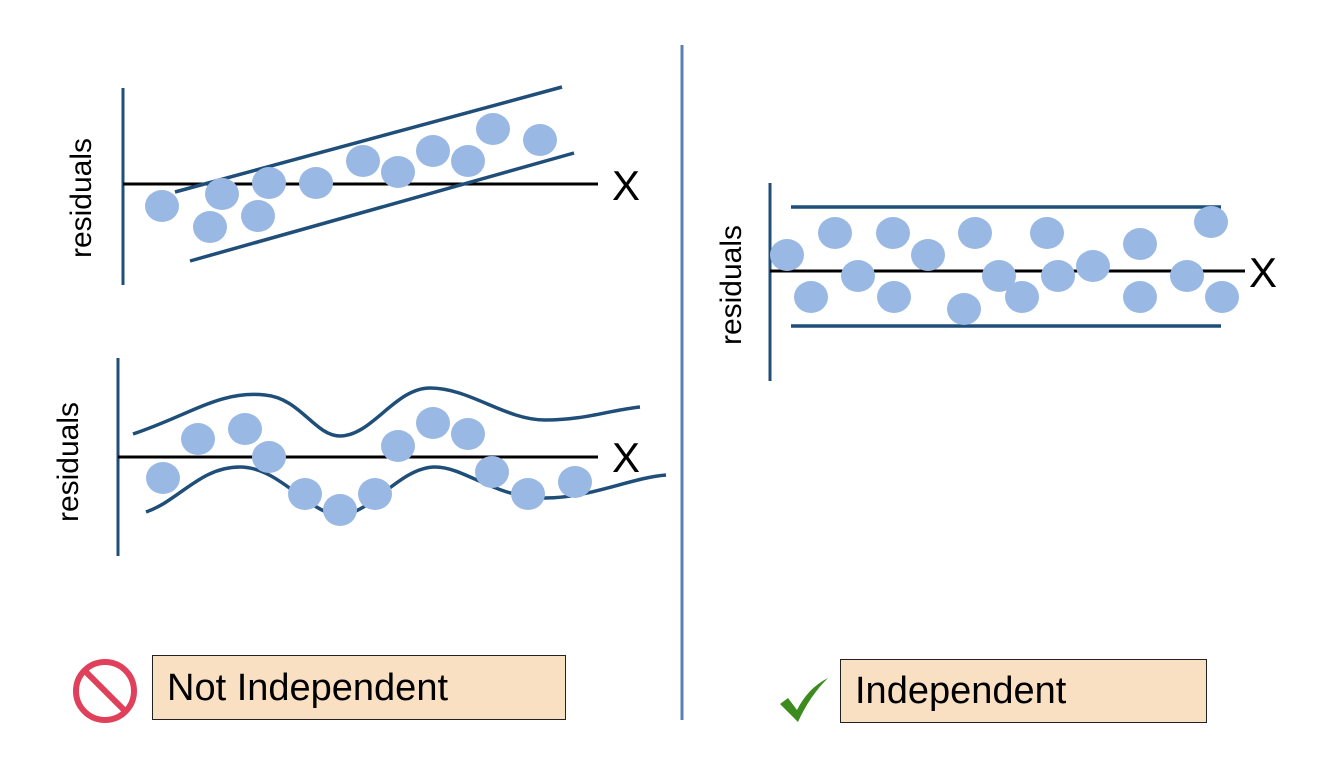  Describe the element at coordinates (626, 457) in the screenshot. I see `wave-x-axis-label: X` at that location.